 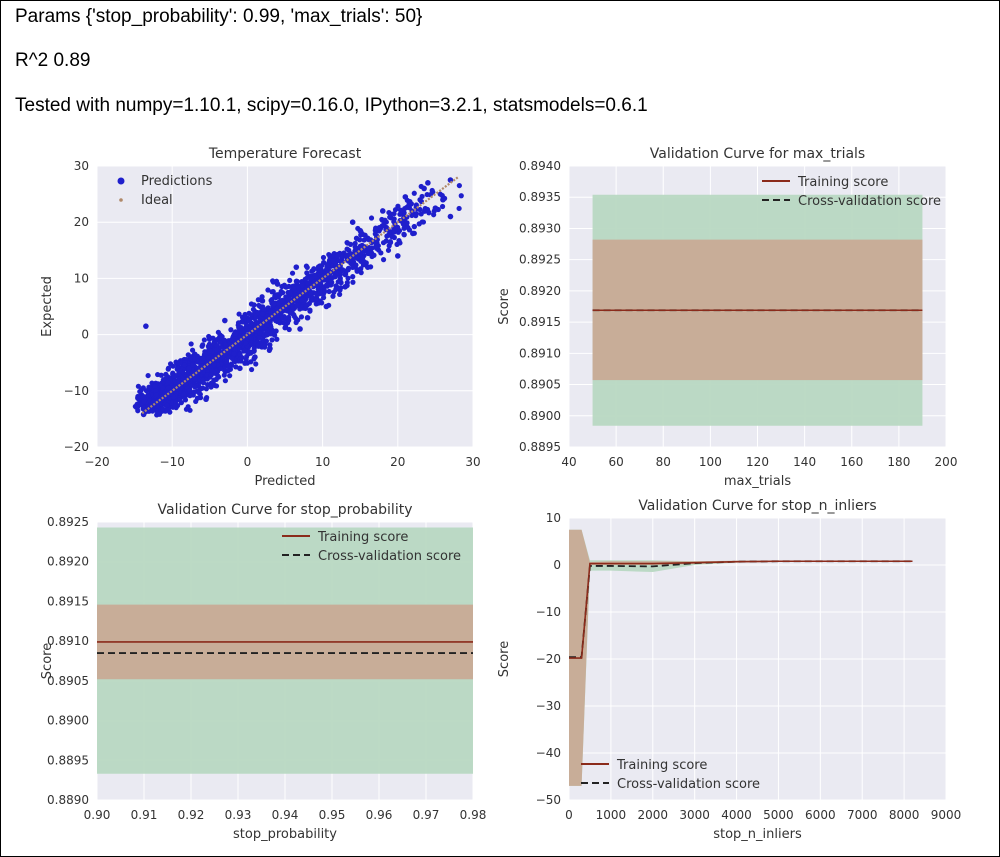 What do you see at coordinates (285, 510) in the screenshot?
I see `chart-title: Validation Curve for stop_probability` at bounding box center [285, 510].